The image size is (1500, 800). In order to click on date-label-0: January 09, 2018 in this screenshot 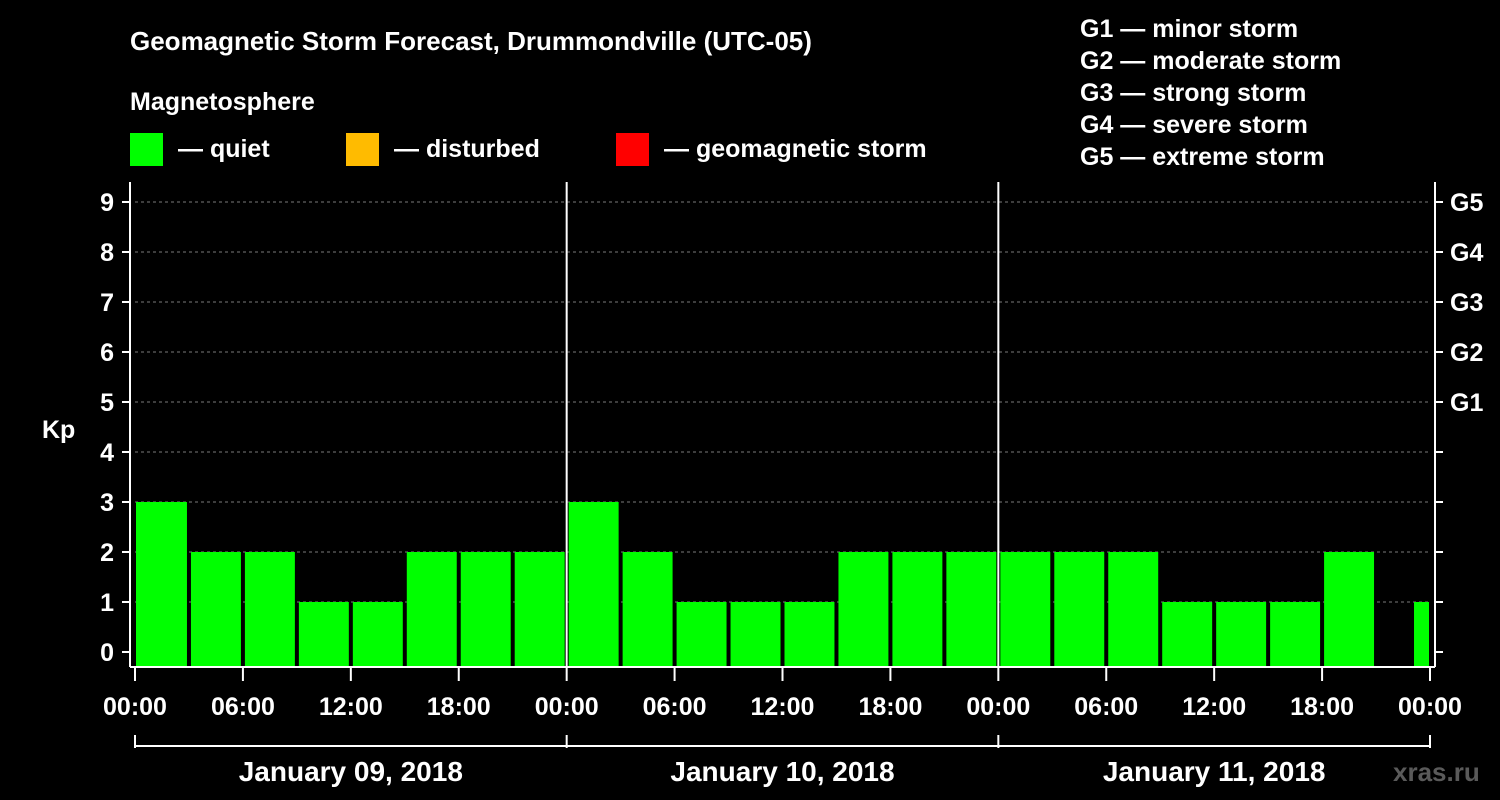, I will do `click(351, 771)`.